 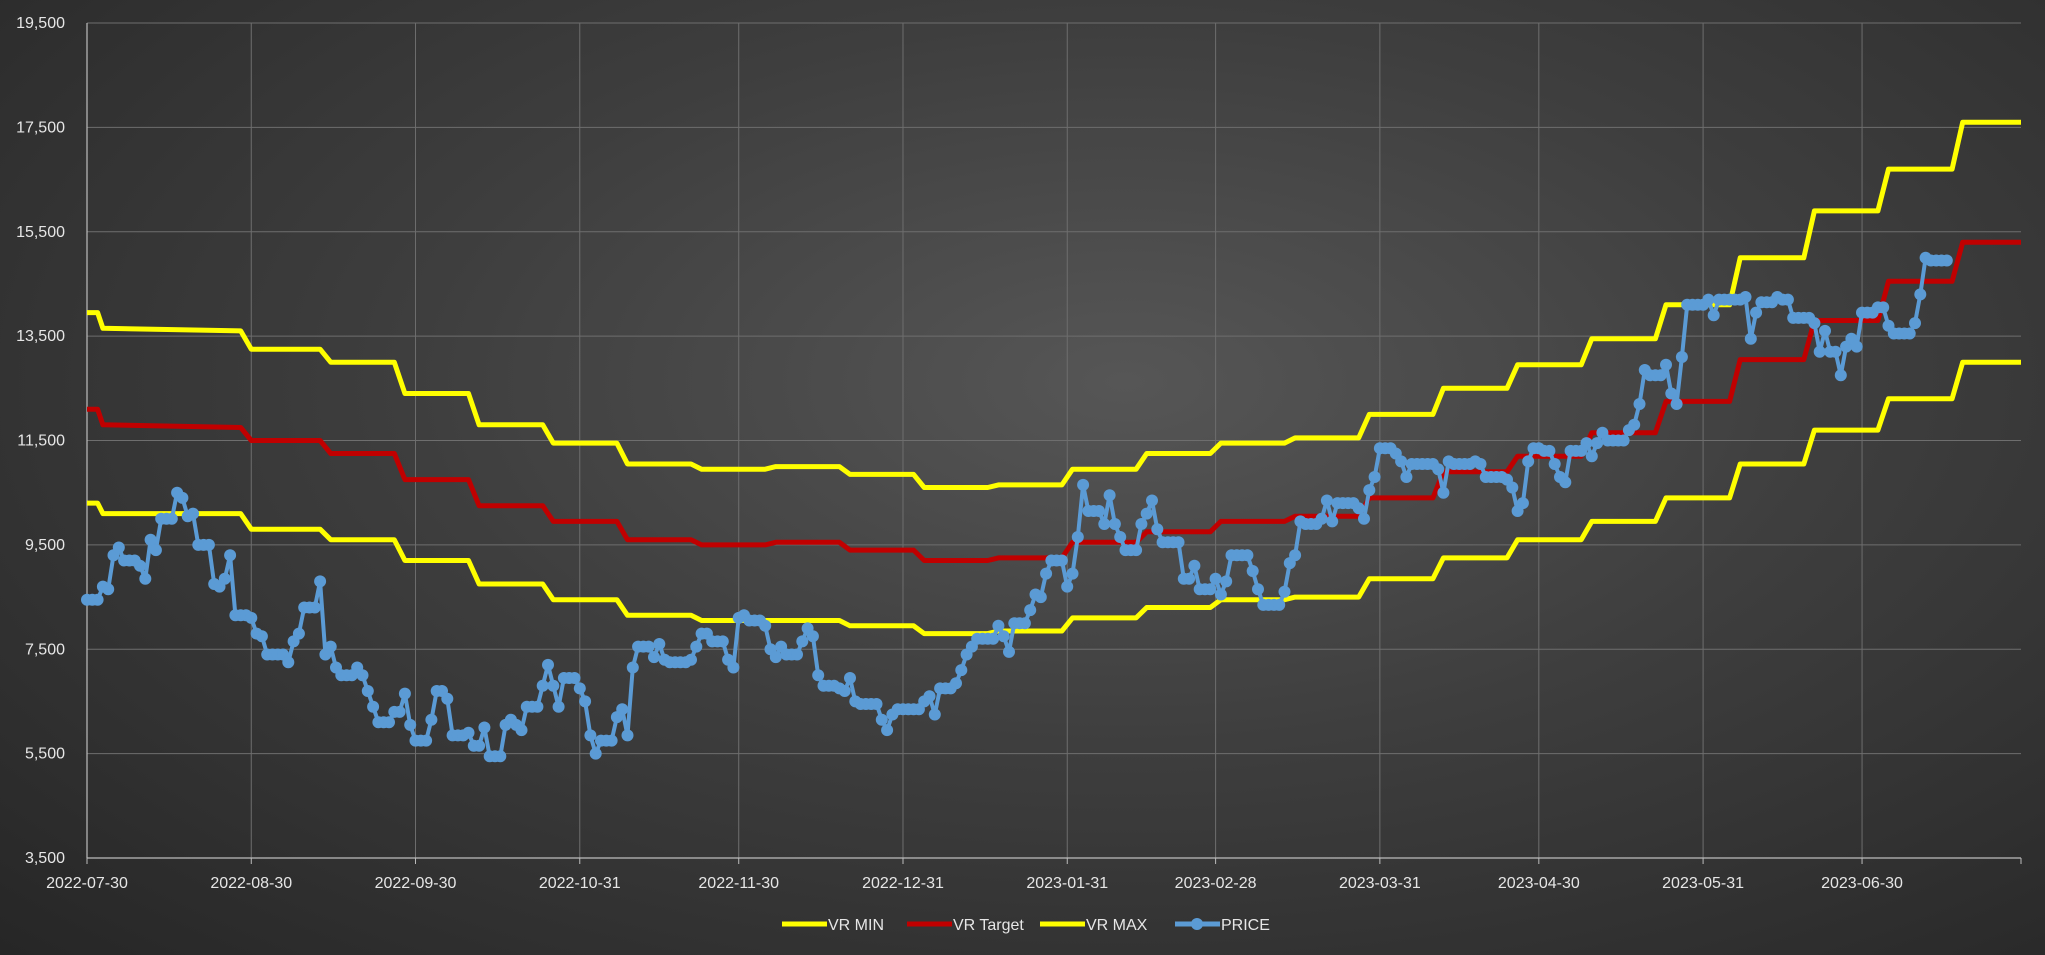 I want to click on x-tick-label: 2023-04-30, so click(x=1539, y=883).